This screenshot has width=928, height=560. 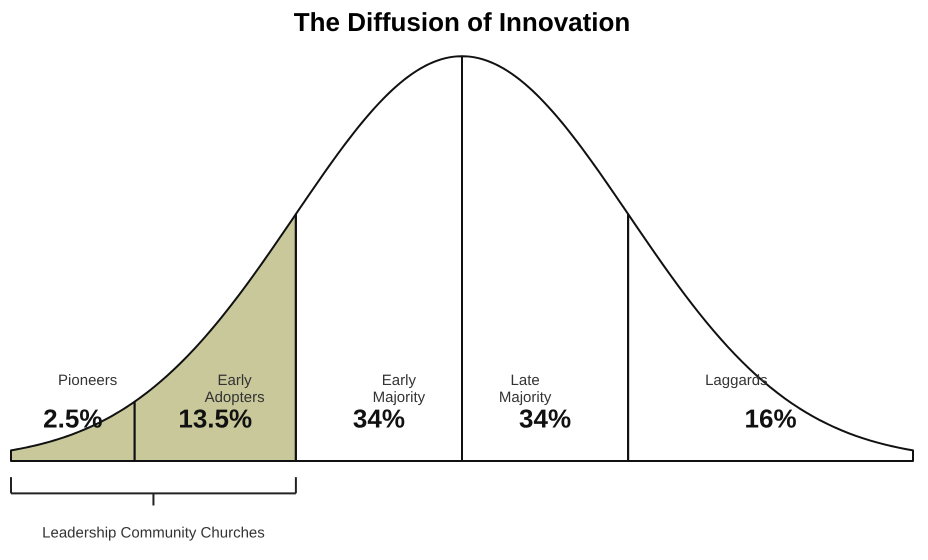 I want to click on data-label: 16%, so click(x=770, y=419).